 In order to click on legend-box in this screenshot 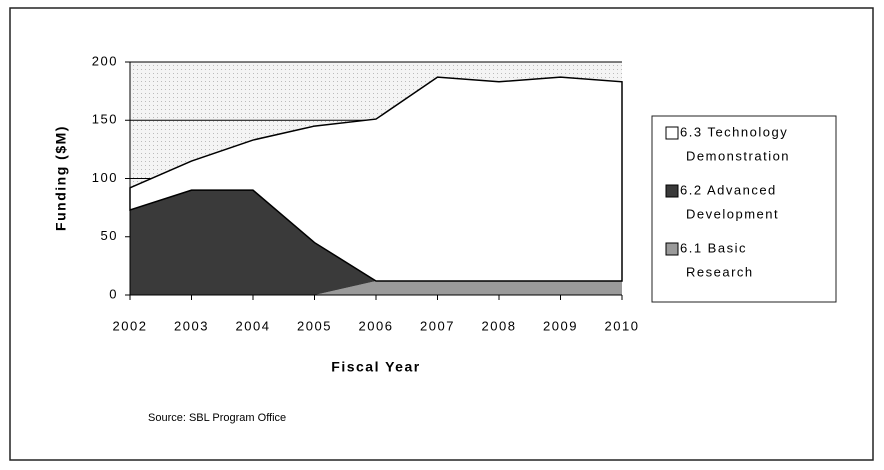, I will do `click(744, 209)`.